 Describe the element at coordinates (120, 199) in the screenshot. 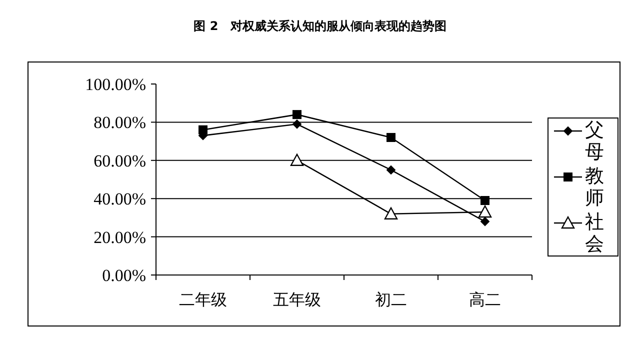

I see `y-tick-label: 40.00%` at that location.